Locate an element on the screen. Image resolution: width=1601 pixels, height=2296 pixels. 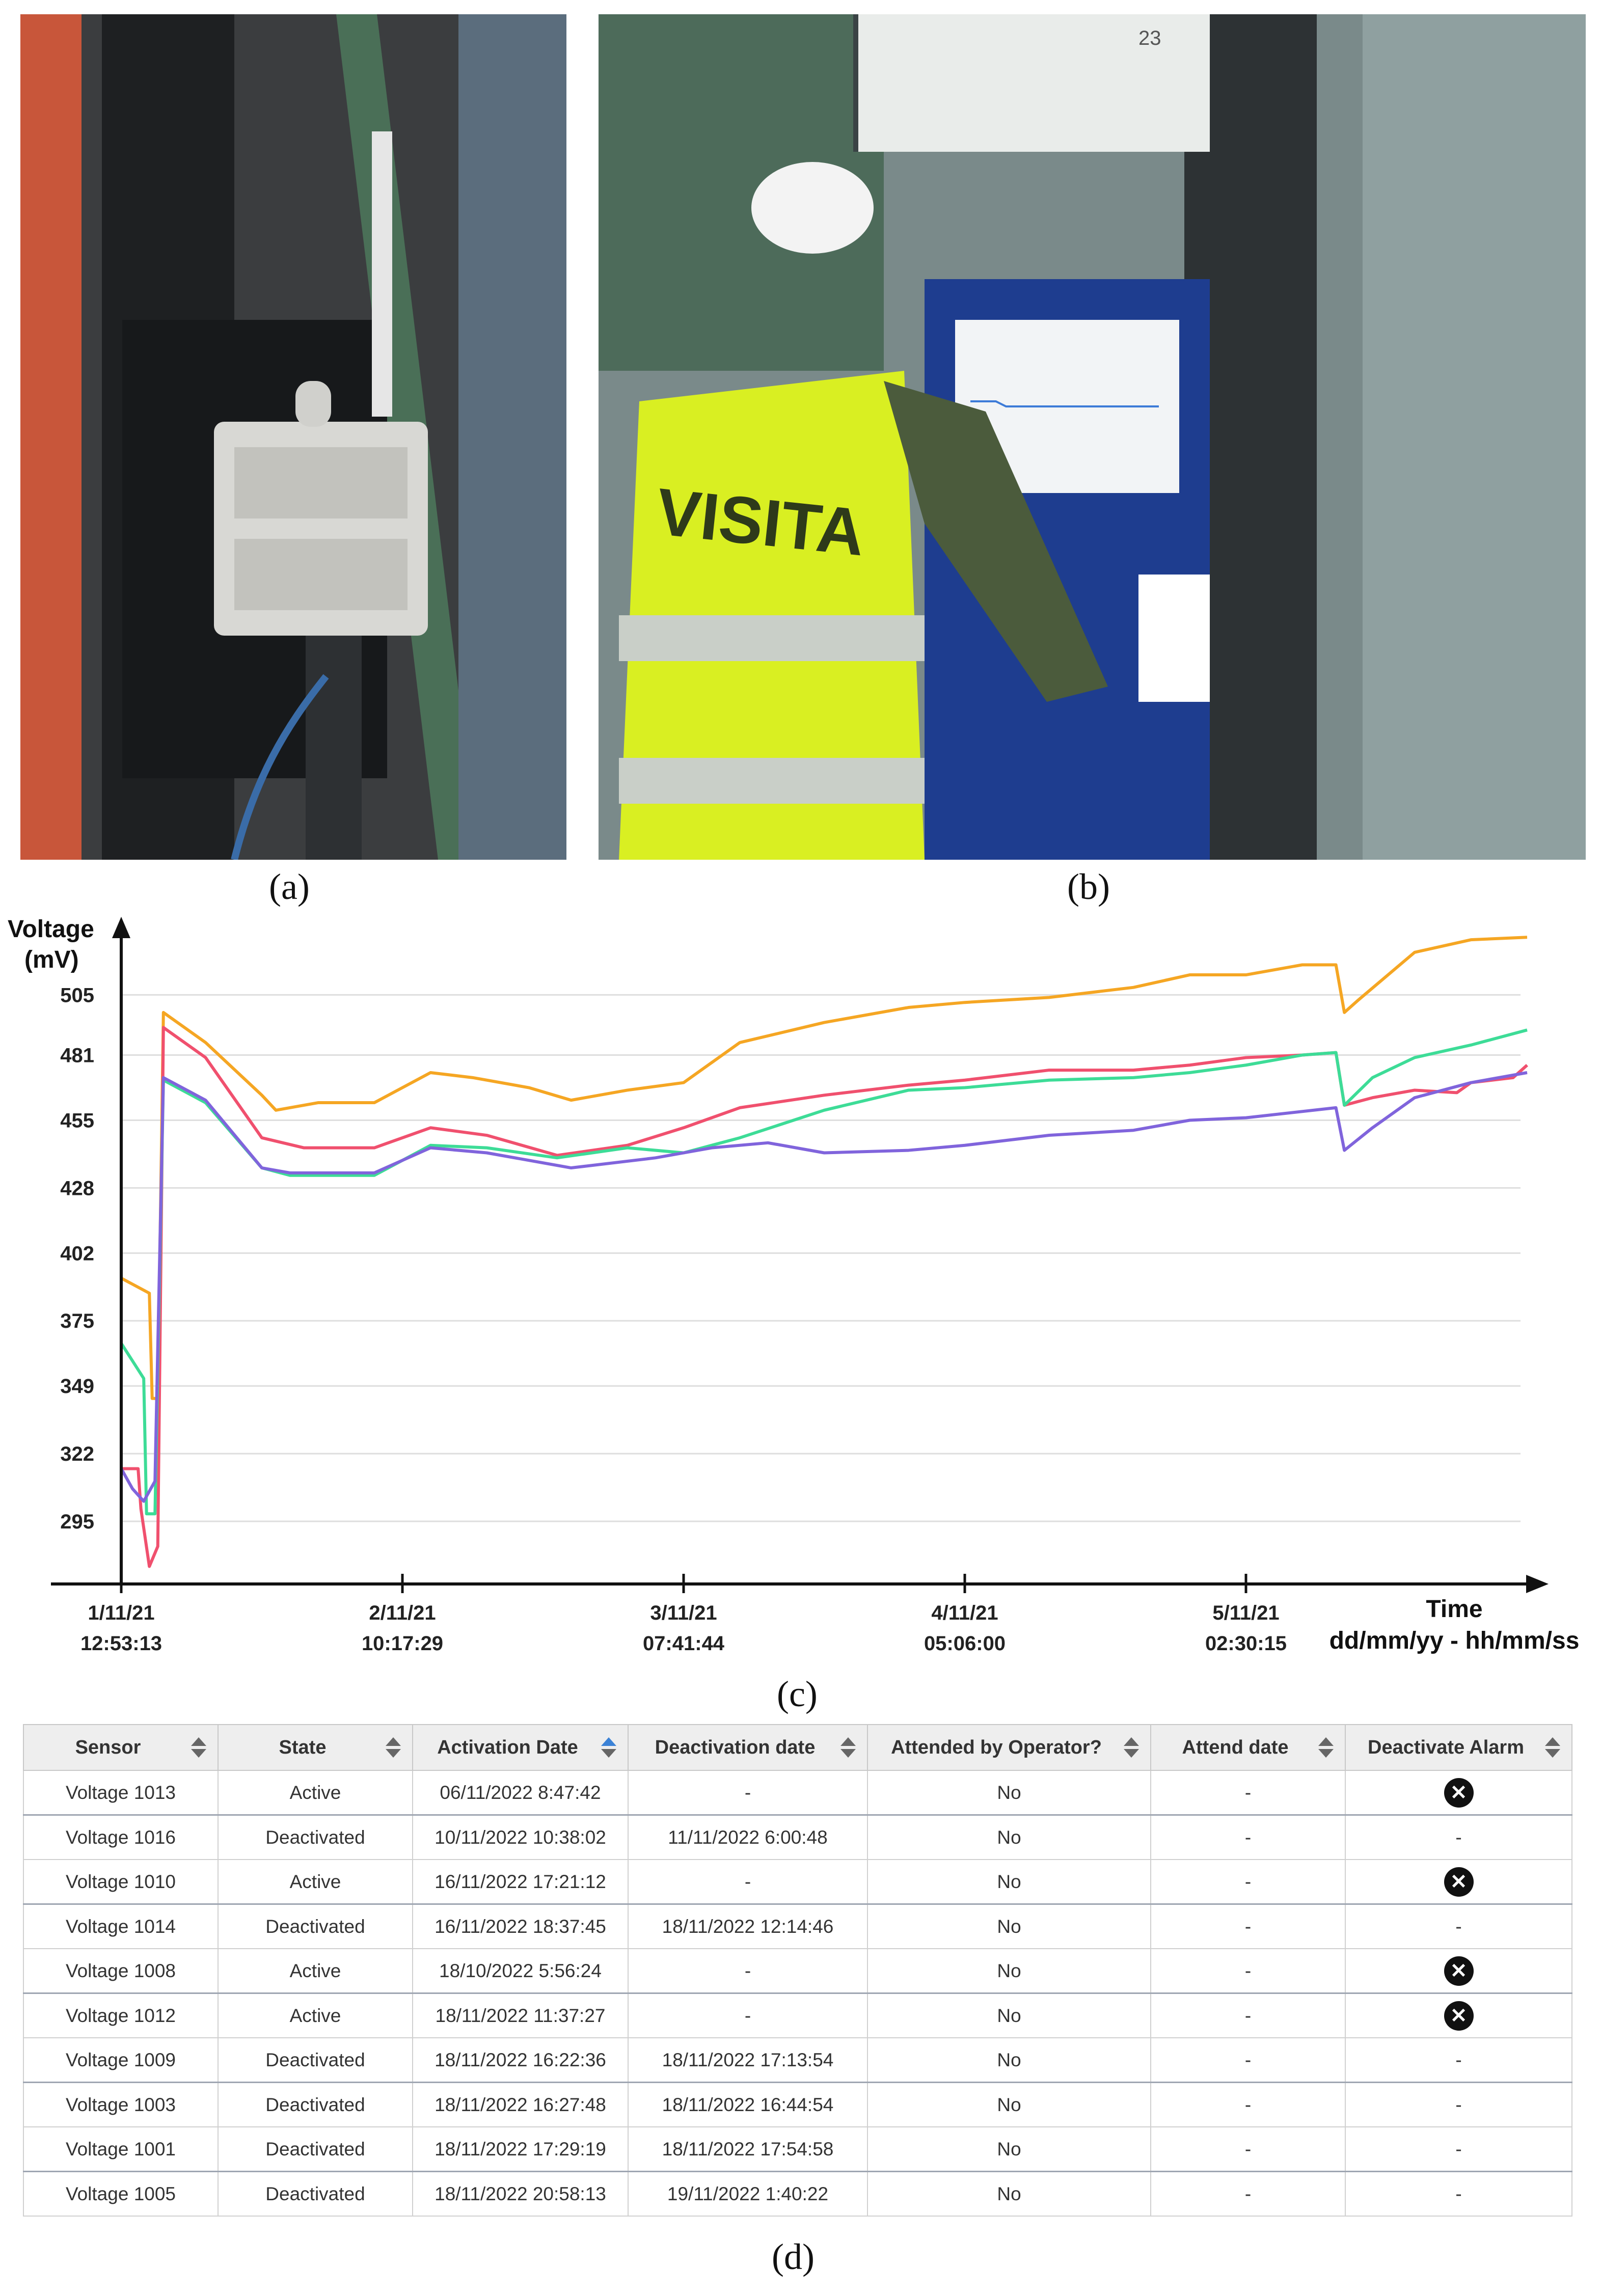
y-axis-arrow is located at coordinates (121, 927).